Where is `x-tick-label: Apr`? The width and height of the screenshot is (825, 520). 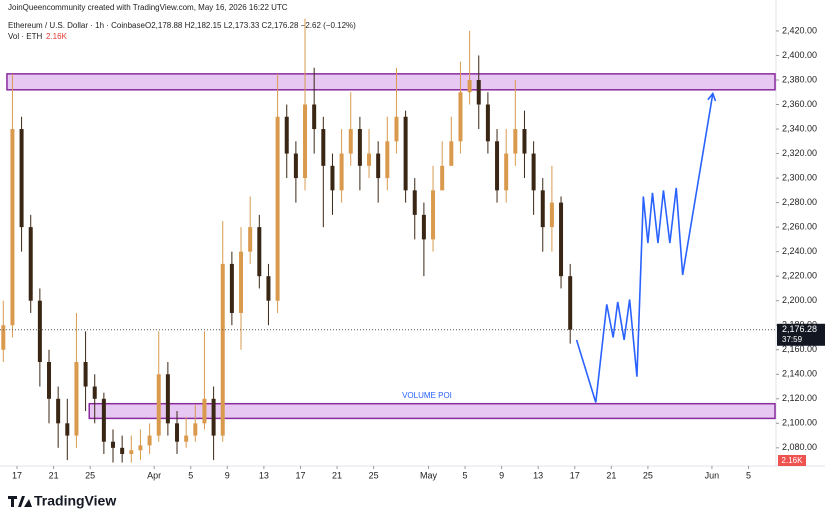
x-tick-label: Apr is located at coordinates (154, 475).